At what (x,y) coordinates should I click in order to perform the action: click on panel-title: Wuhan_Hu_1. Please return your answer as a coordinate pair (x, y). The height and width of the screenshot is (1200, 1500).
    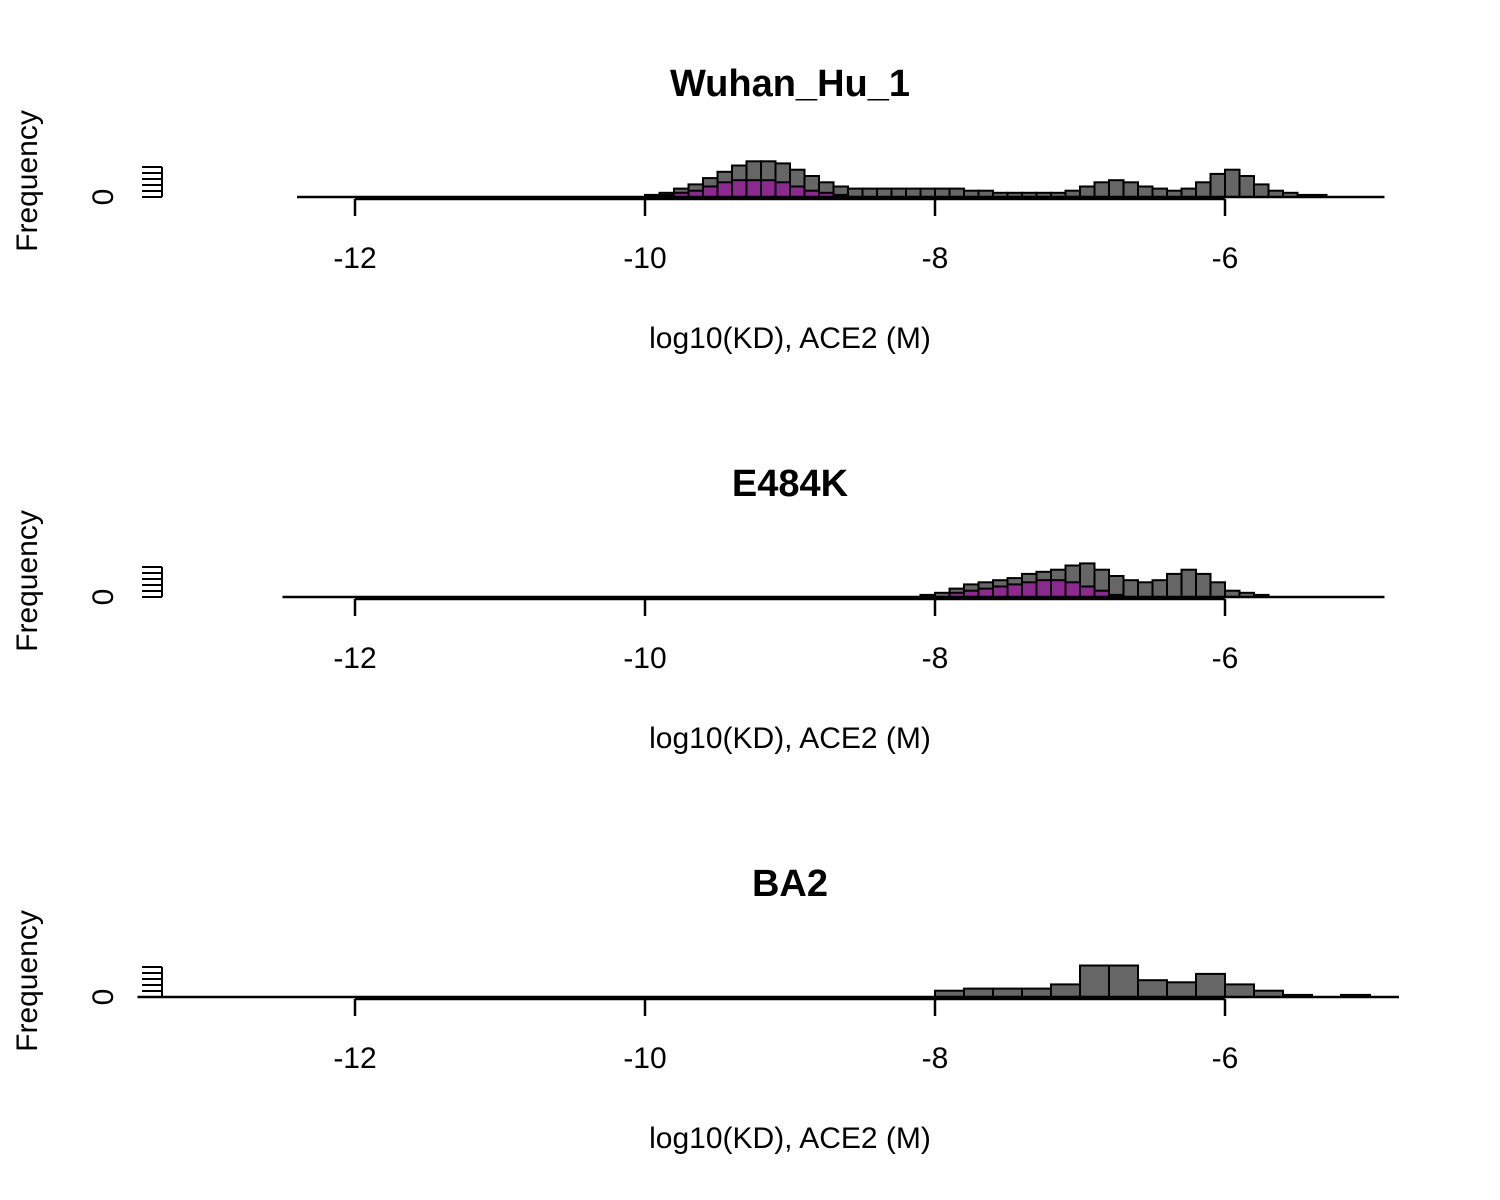
    Looking at the image, I should click on (790, 84).